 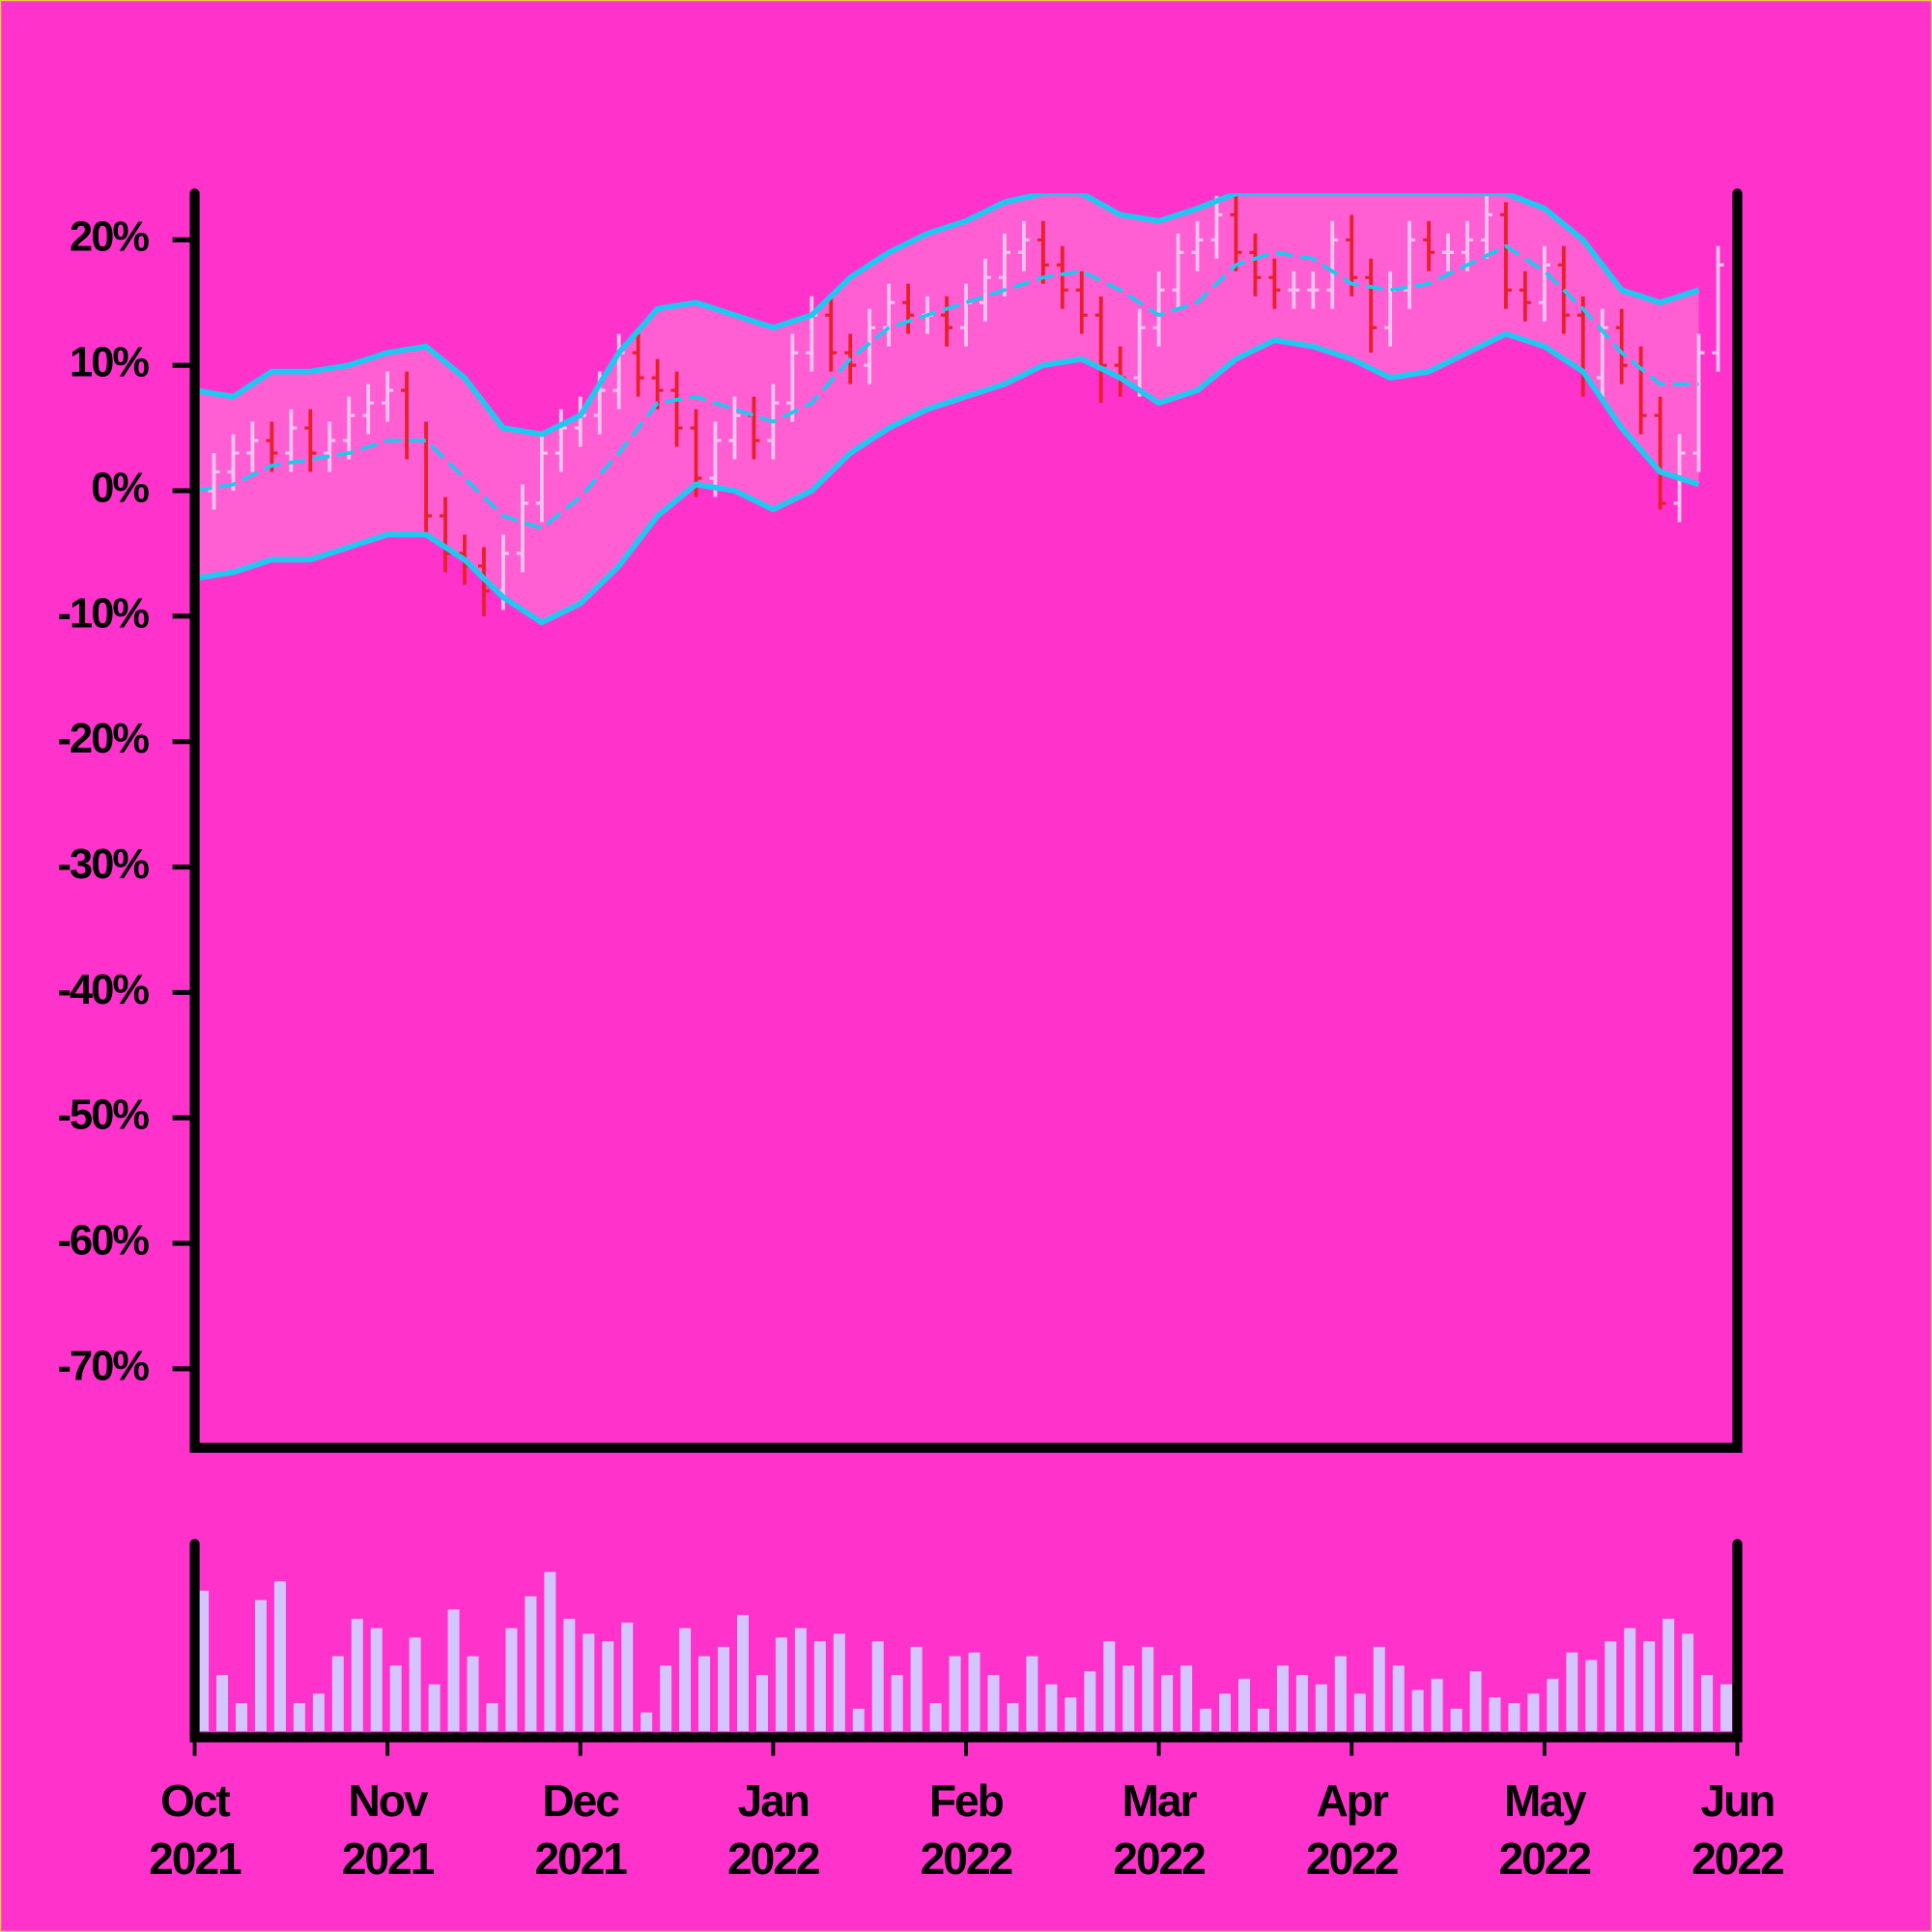 I want to click on y-tick-label: 20%, so click(x=109, y=237).